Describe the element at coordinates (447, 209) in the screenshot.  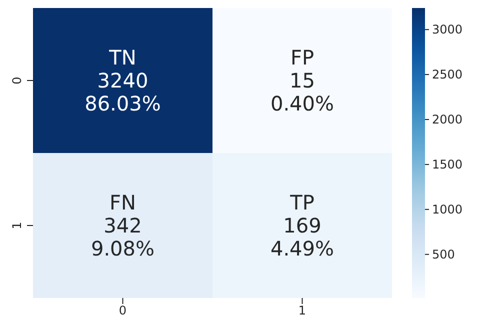
I see `color-bar-label: 1000` at that location.